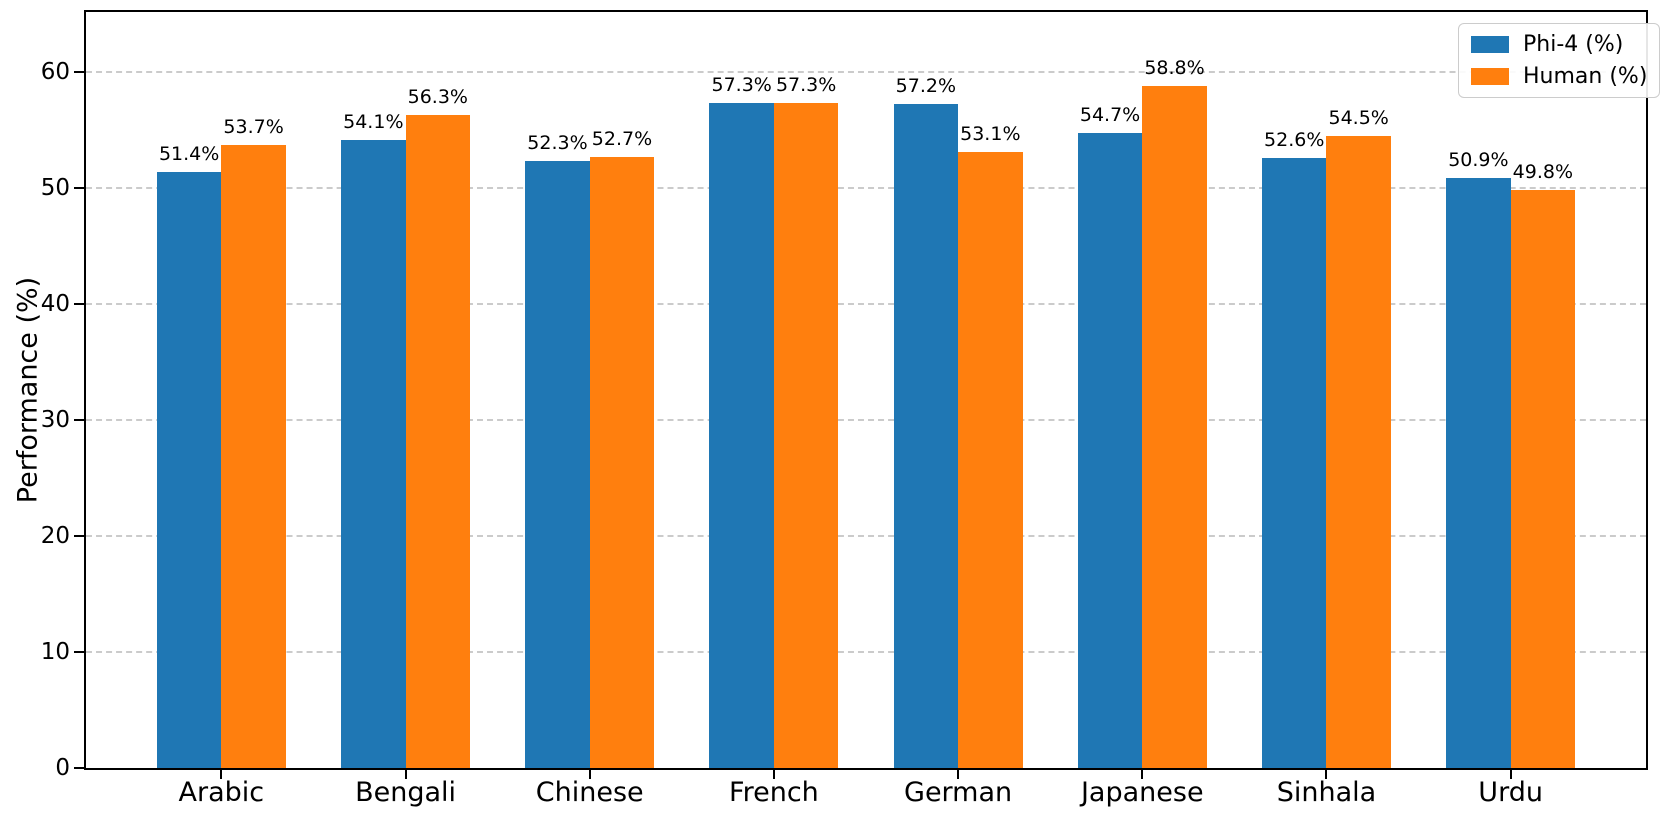 The height and width of the screenshot is (823, 1660). Describe the element at coordinates (1559, 60) in the screenshot. I see `legend: Phi-4 (%) Human (%)` at that location.